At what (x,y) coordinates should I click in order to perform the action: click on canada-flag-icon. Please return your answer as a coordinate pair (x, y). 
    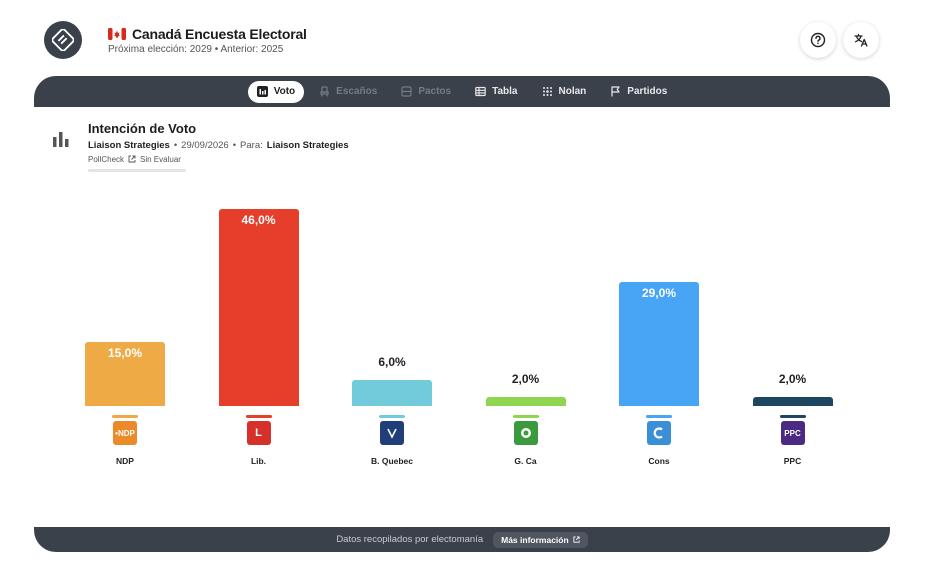
    Looking at the image, I should click on (117, 34).